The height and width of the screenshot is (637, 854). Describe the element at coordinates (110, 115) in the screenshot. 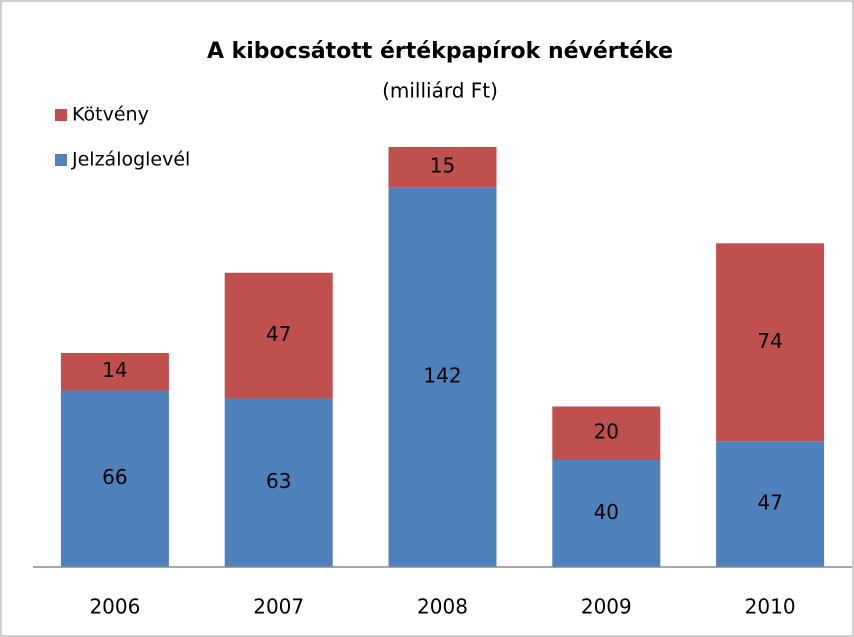

I see `legend-label: Kötvény` at that location.